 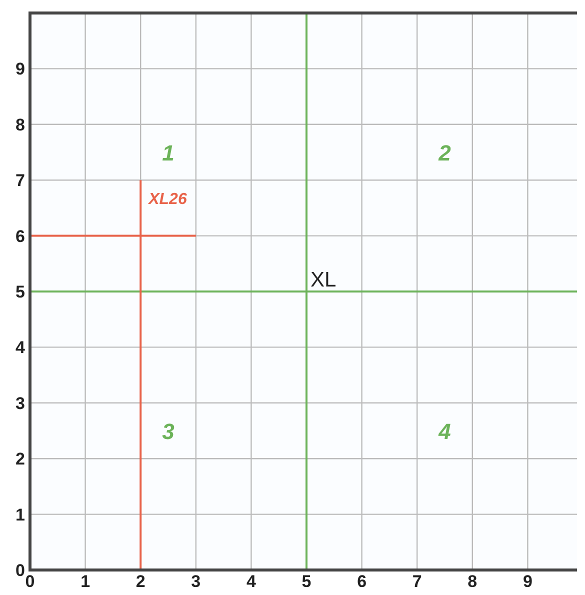 What do you see at coordinates (168, 153) in the screenshot?
I see `annotation: 1` at bounding box center [168, 153].